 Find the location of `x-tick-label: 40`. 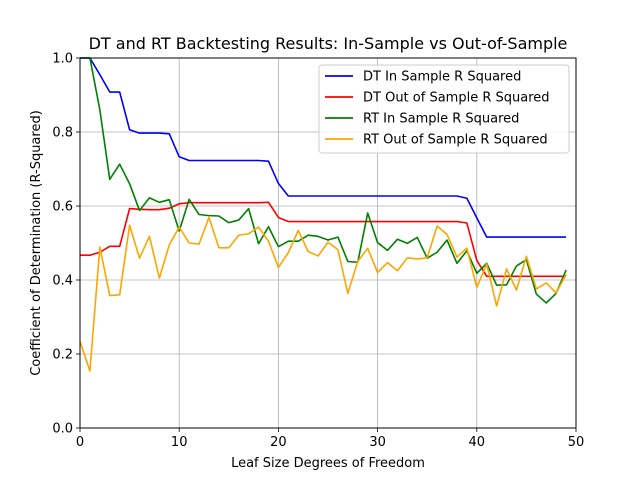

x-tick-label: 40 is located at coordinates (477, 442).